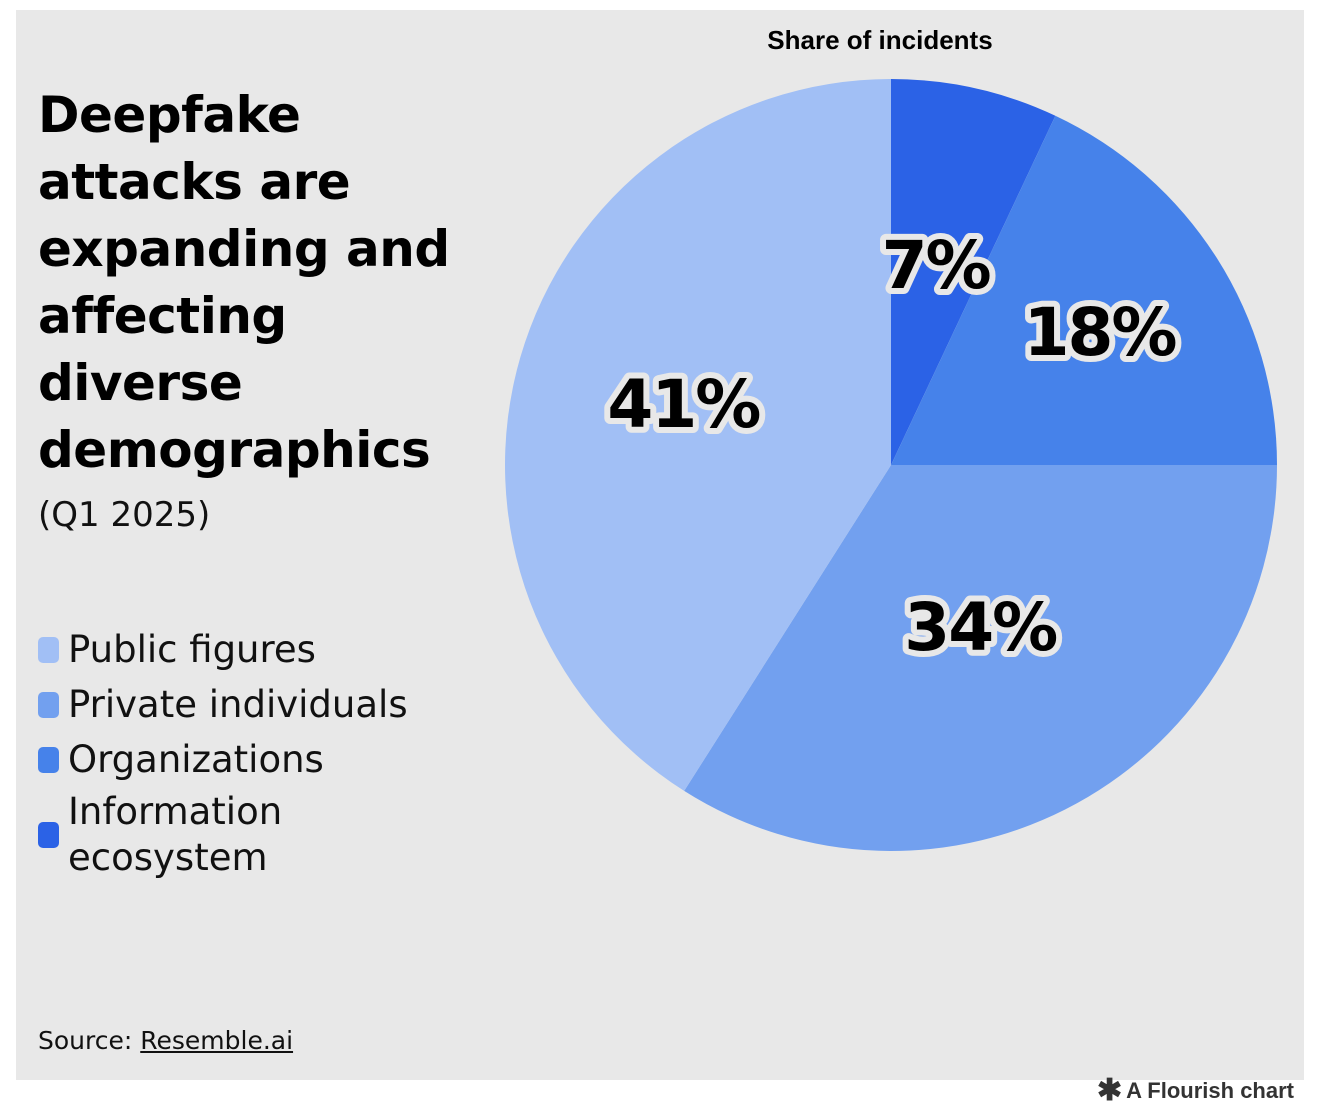 The image size is (1322, 1110). I want to click on legend-label: Organizations, so click(196, 759).